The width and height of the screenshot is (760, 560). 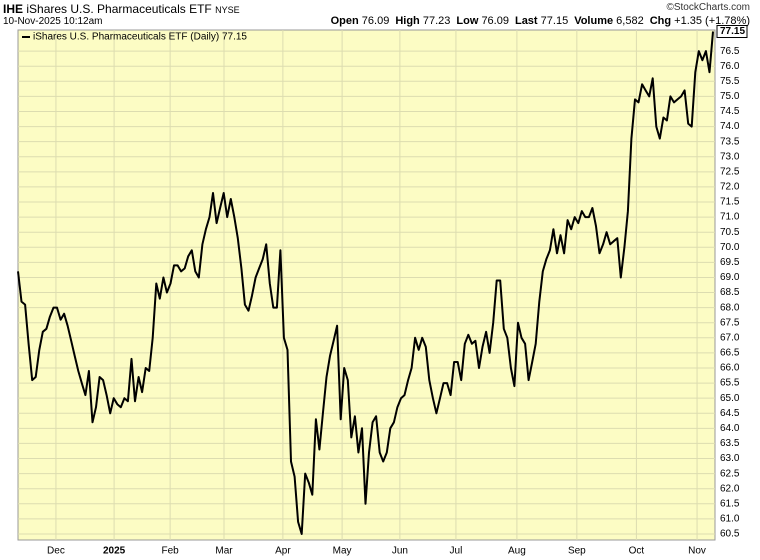 I want to click on quote-label: Chg, so click(x=660, y=21).